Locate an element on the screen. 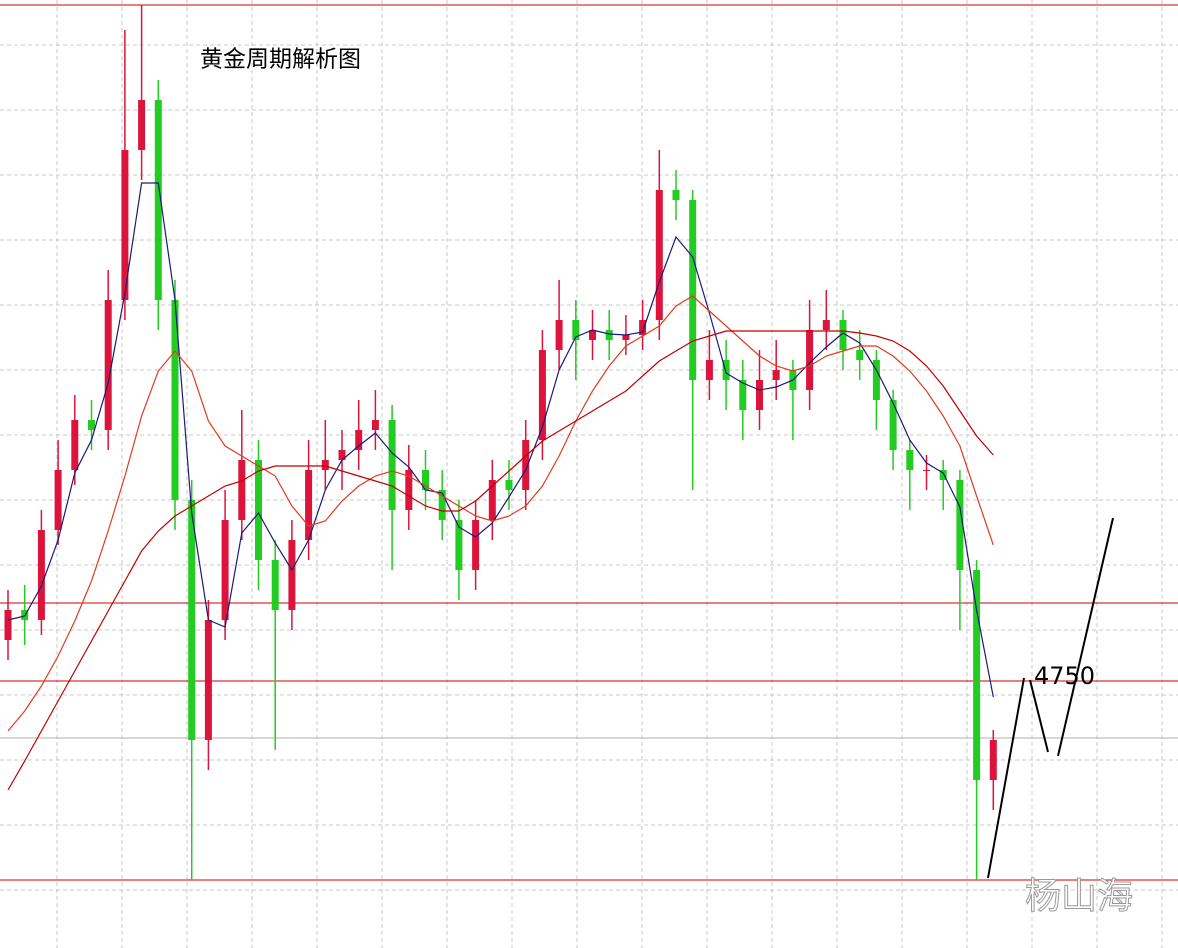  watermark: 杨山海 is located at coordinates (1079, 896).